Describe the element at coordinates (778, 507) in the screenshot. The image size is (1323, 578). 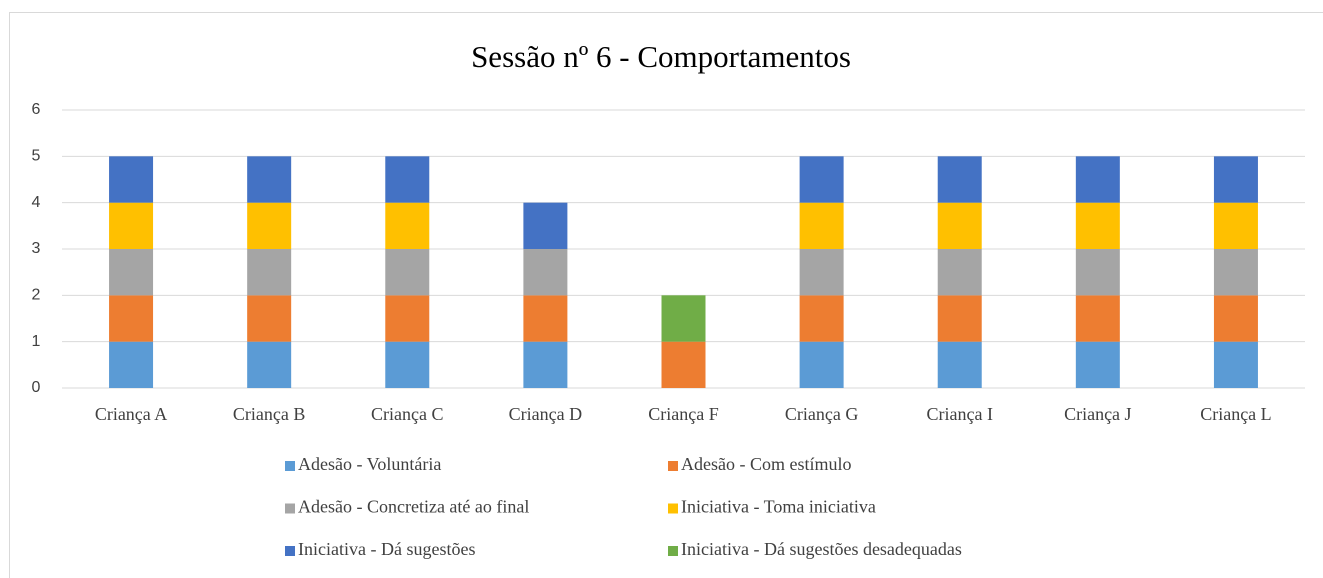
I see `legend-label: Iniciativa - Toma iniciativa` at that location.